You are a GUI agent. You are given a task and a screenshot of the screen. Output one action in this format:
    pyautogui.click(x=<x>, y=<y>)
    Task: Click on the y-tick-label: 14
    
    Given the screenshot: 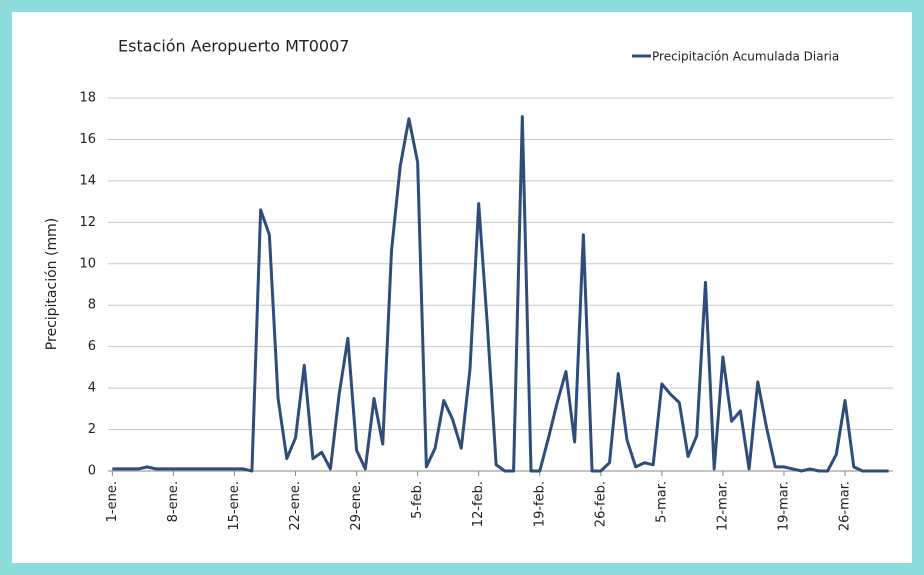 What is the action you would take?
    pyautogui.click(x=87, y=180)
    